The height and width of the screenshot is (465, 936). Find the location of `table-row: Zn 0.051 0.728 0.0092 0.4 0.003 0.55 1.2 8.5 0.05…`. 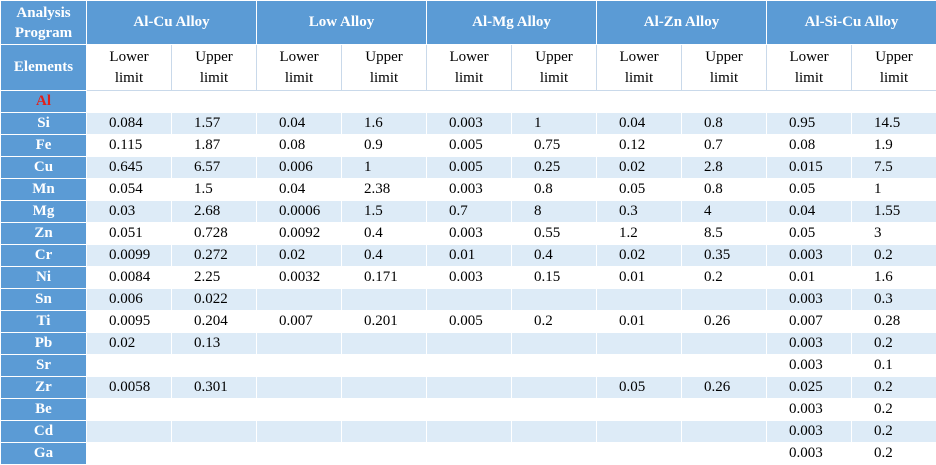

table-row: Zn 0.051 0.728 0.0092 0.4 0.003 0.55 1.2 8.5 0.05… is located at coordinates (468, 233).